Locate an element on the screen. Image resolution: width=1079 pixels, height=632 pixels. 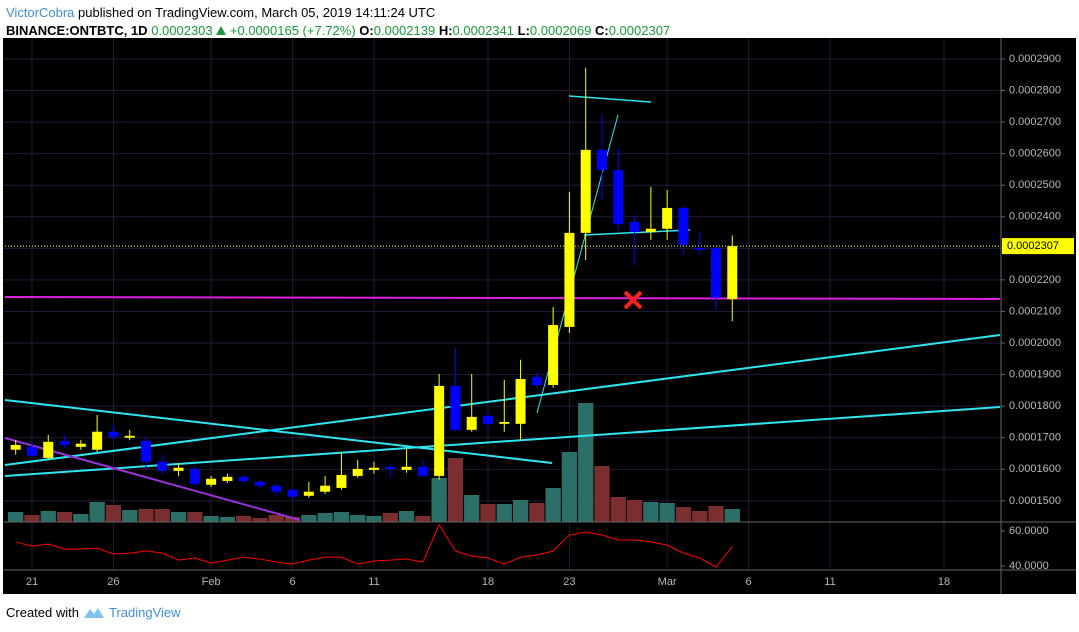
brand: TradingView is located at coordinates (144, 612).